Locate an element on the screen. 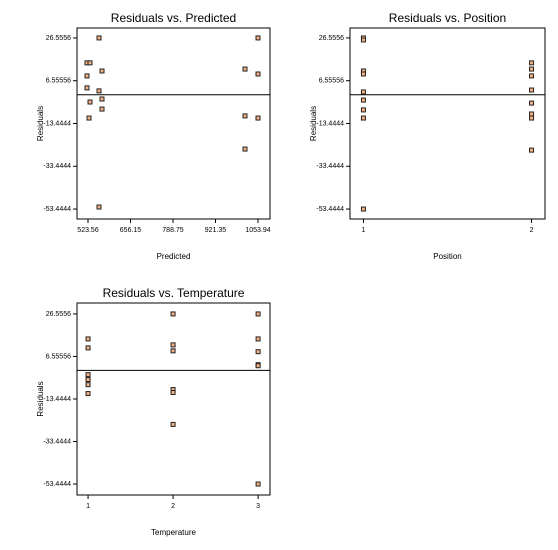  chart-title: Residuals vs. Predicted is located at coordinates (173, 18).